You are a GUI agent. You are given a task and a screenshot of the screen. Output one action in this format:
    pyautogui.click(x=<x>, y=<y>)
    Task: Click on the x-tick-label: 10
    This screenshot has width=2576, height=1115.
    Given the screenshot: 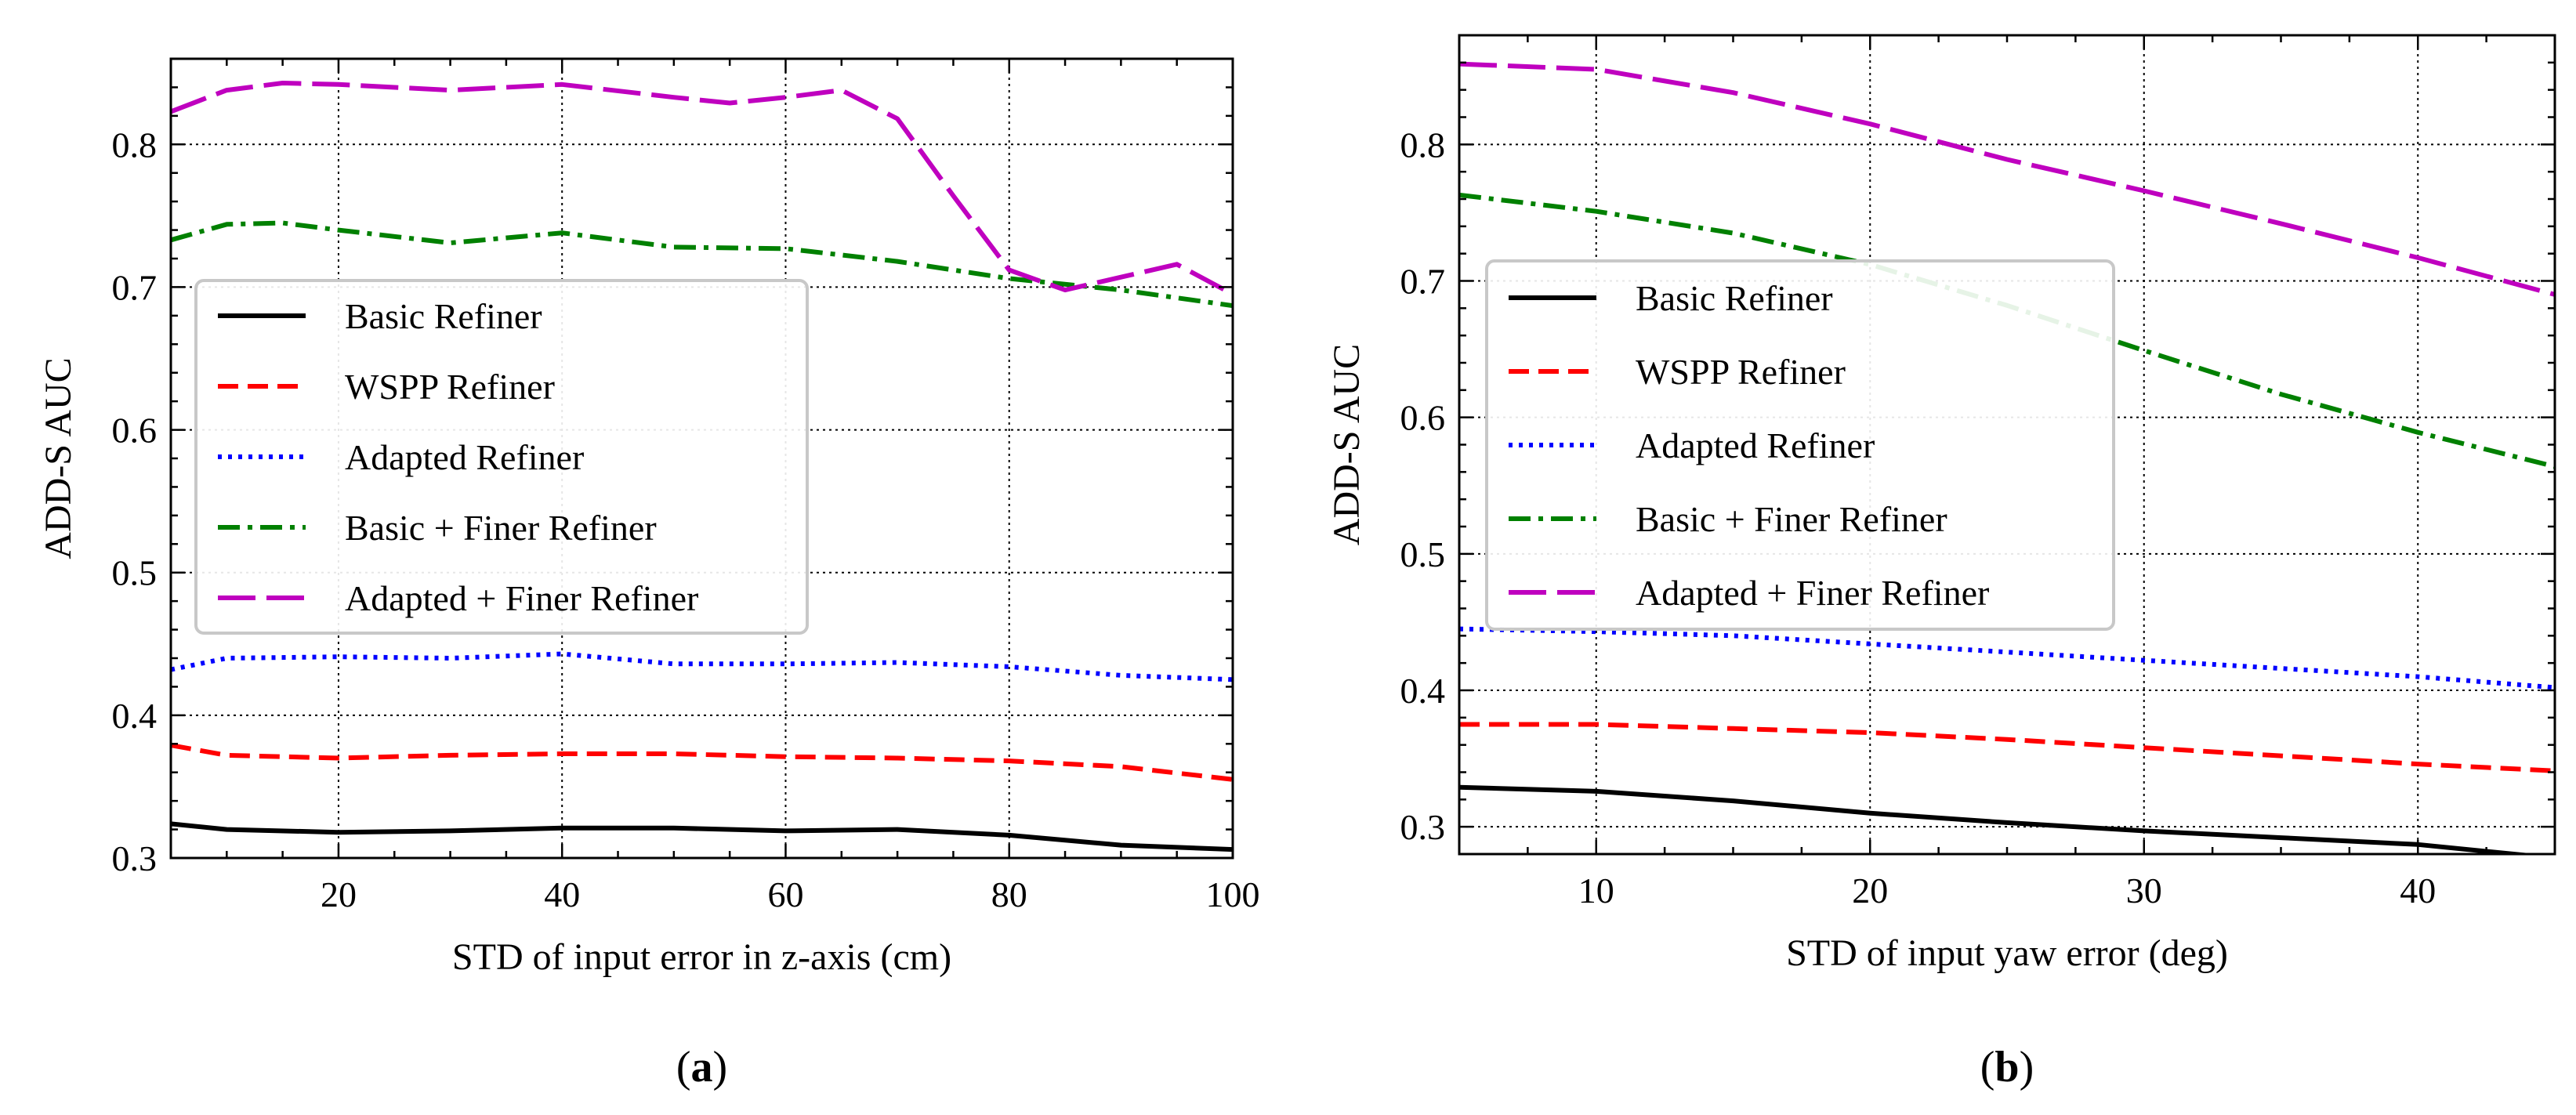 What is the action you would take?
    pyautogui.click(x=1596, y=890)
    